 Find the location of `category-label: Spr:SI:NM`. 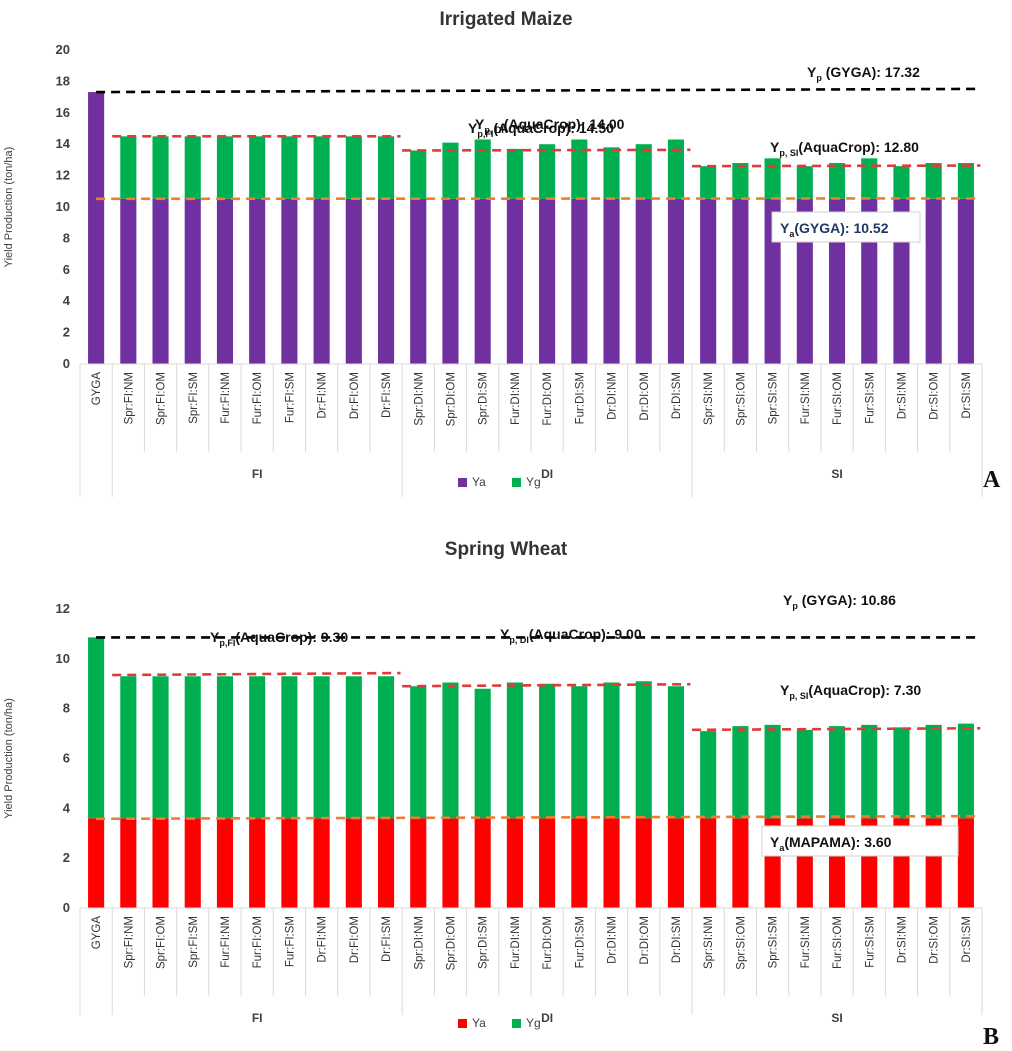

category-label: Spr:SI:NM is located at coordinates (709, 942).